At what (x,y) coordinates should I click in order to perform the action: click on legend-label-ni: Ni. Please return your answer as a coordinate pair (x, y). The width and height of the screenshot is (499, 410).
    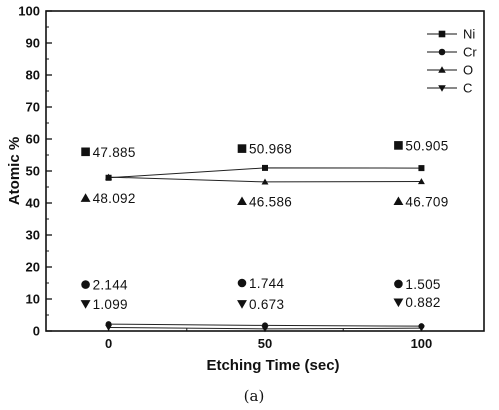
    Looking at the image, I should click on (469, 34).